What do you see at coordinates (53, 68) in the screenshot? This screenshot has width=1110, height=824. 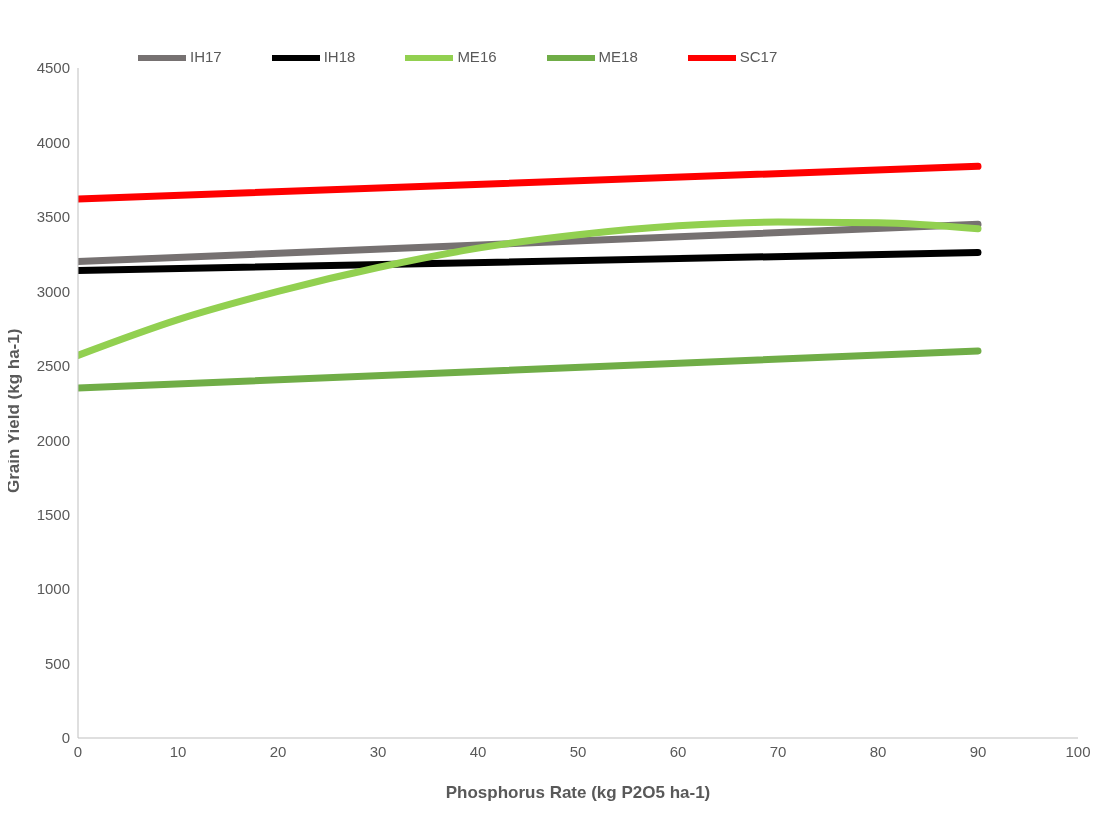 I see `y-tick-label: 4500` at bounding box center [53, 68].